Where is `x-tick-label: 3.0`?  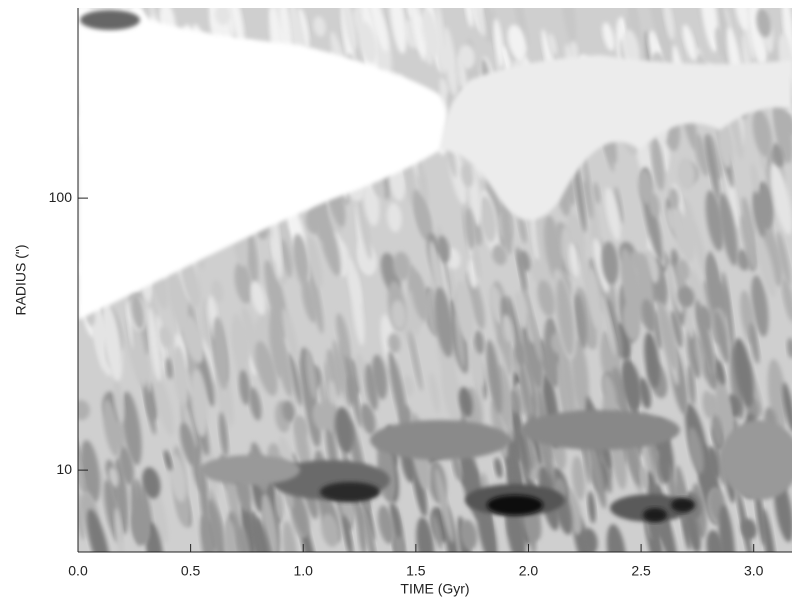 x-tick-label: 3.0 is located at coordinates (754, 571).